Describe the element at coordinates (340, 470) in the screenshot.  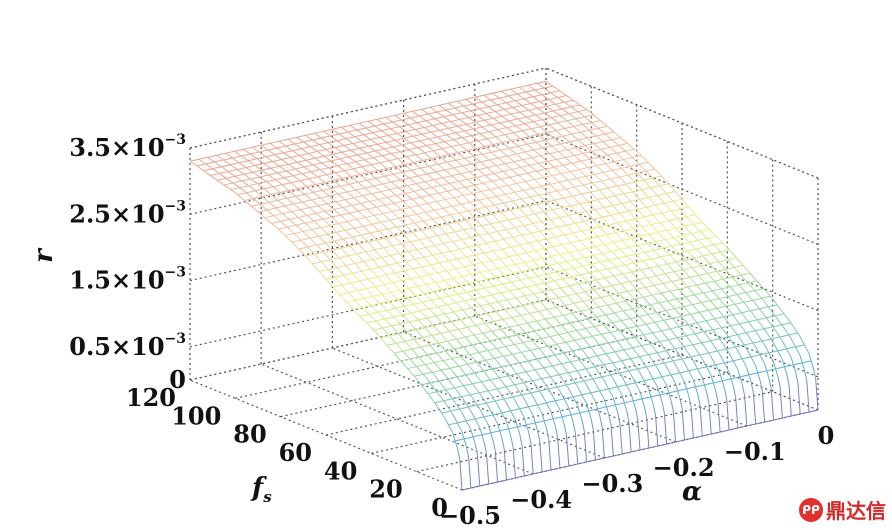
I see `fs-tick-label: 40` at that location.